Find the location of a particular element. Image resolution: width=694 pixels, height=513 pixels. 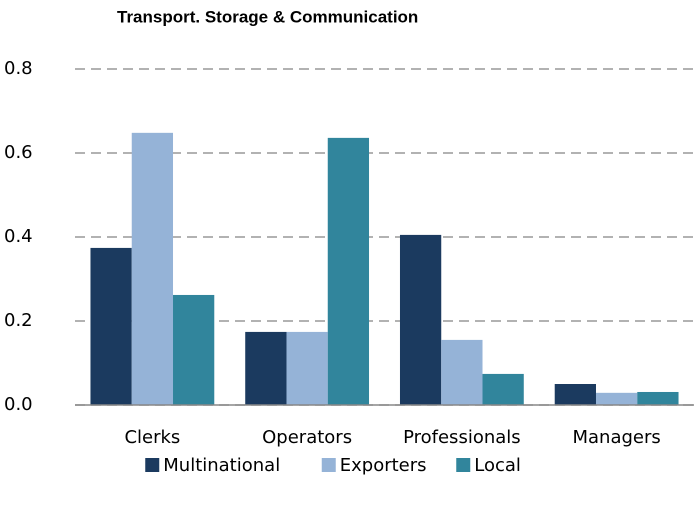

y-tick-label: 0.6 is located at coordinates (18, 152).